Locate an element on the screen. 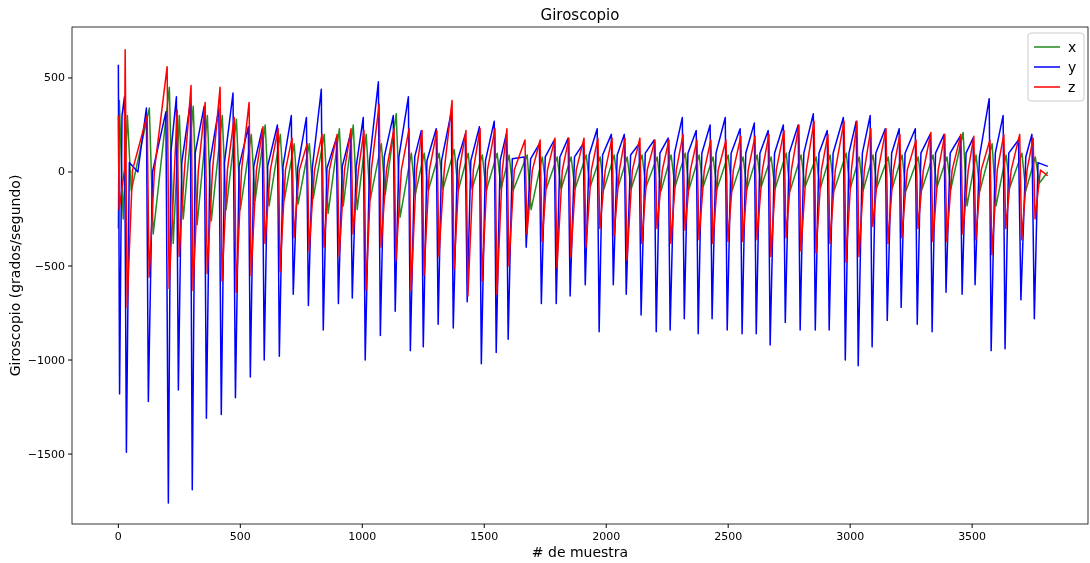 Image resolution: width=1090 pixels, height=563 pixels. x-tick-label: 1000 is located at coordinates (362, 536).